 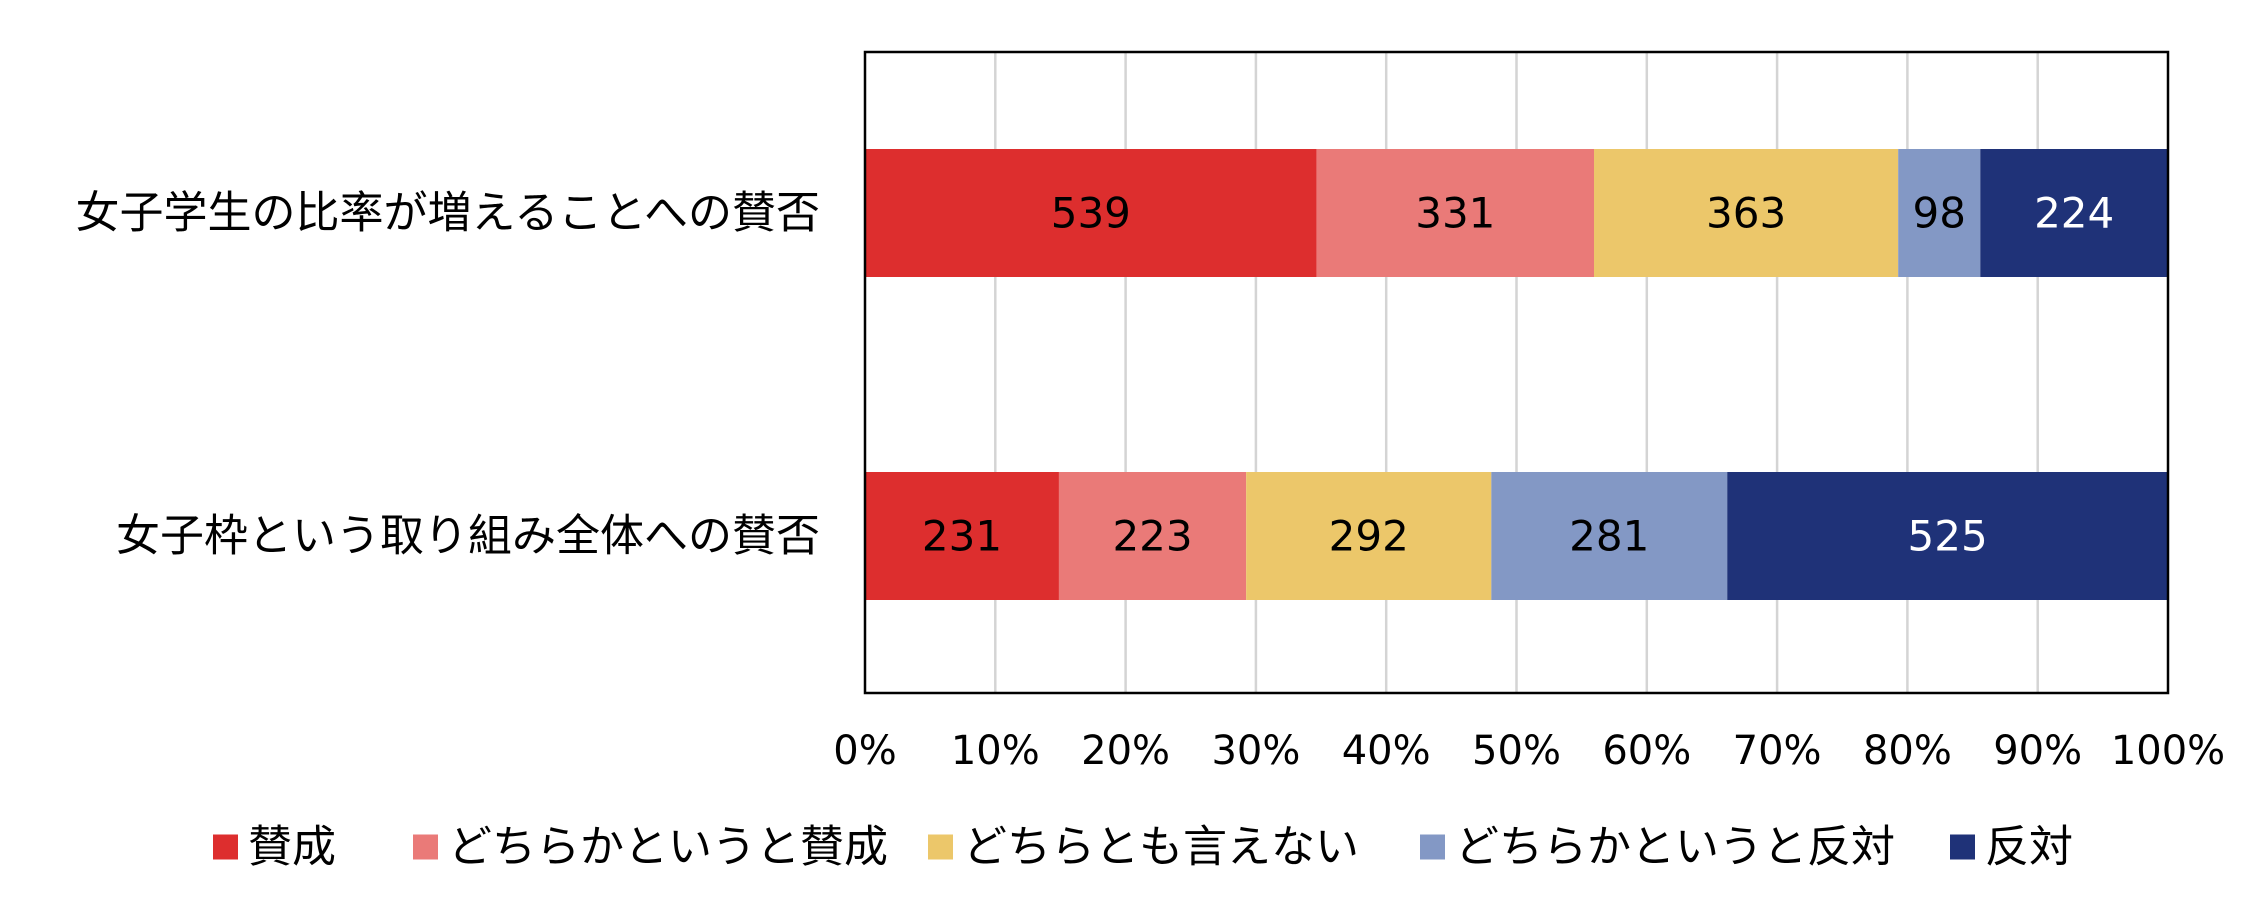 I want to click on x-tick-labels: 0% 10% 20% 30% 40% 50% 60% 70% 80% 90% 100%, so click(x=1529, y=751).